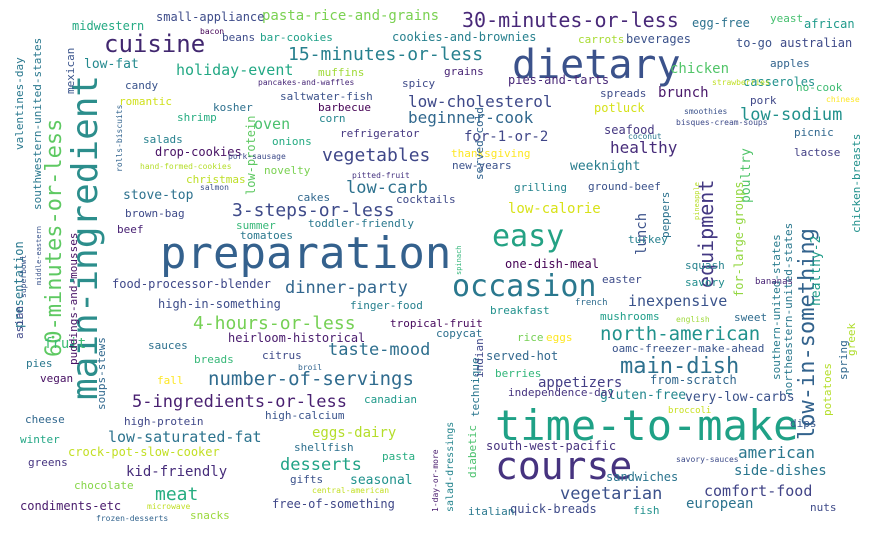 The width and height of the screenshot is (874, 533). What do you see at coordinates (646, 510) in the screenshot?
I see `word-fish: fish` at bounding box center [646, 510].